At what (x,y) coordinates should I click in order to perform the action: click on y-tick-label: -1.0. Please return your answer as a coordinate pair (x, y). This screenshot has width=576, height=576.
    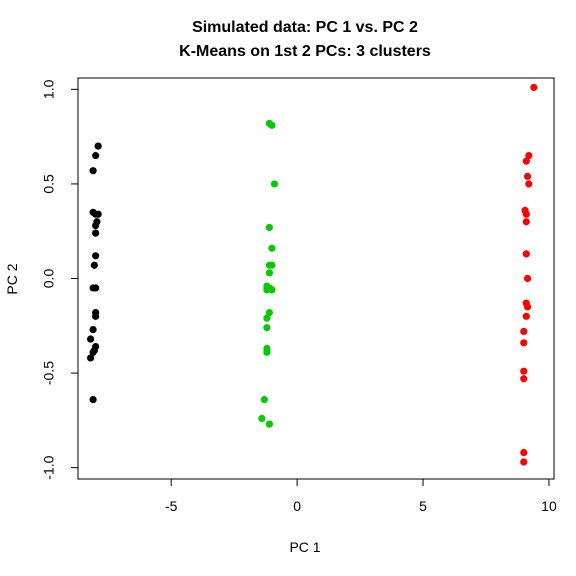
    Looking at the image, I should click on (49, 467).